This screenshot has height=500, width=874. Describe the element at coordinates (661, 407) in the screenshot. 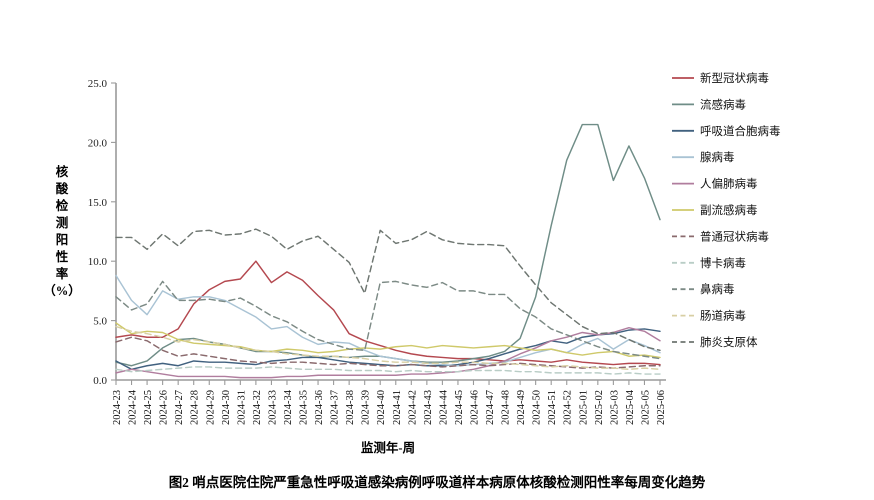

I see `x-tick-label: 2025-06` at that location.